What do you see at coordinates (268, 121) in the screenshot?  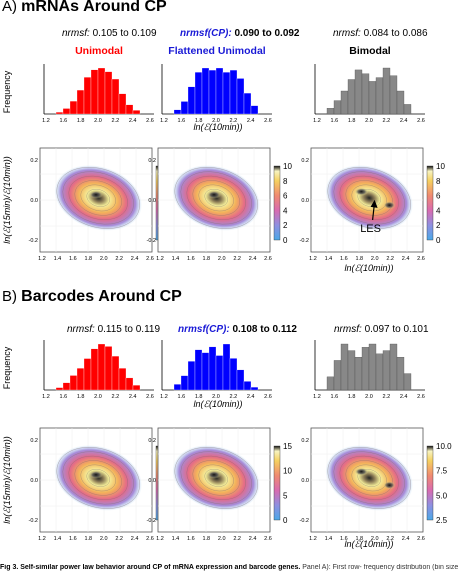 I see `sectionA-p1-hist-xtick: 2.6` at bounding box center [268, 121].